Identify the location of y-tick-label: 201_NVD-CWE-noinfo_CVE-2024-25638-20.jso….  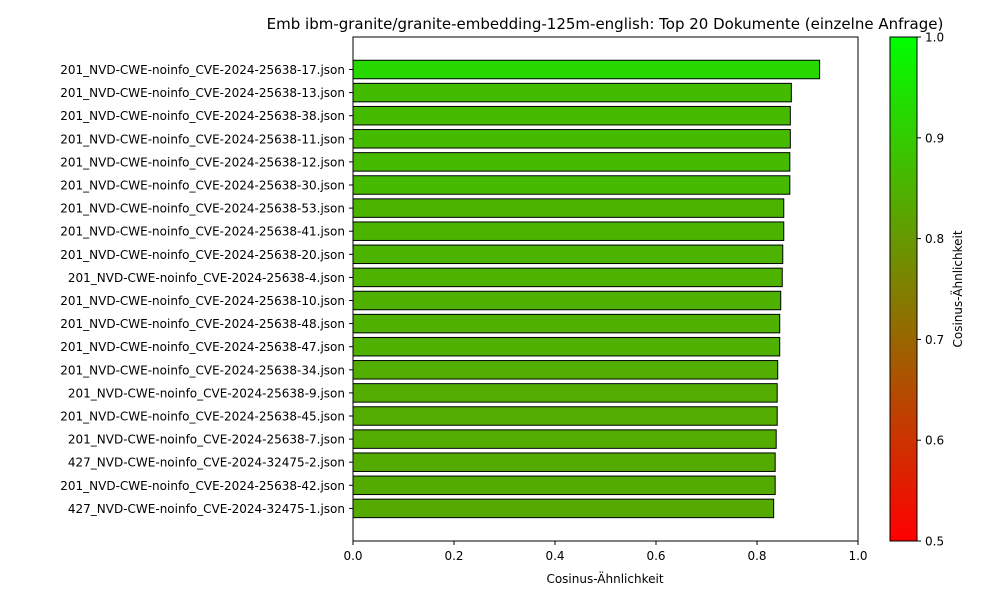
(202, 255).